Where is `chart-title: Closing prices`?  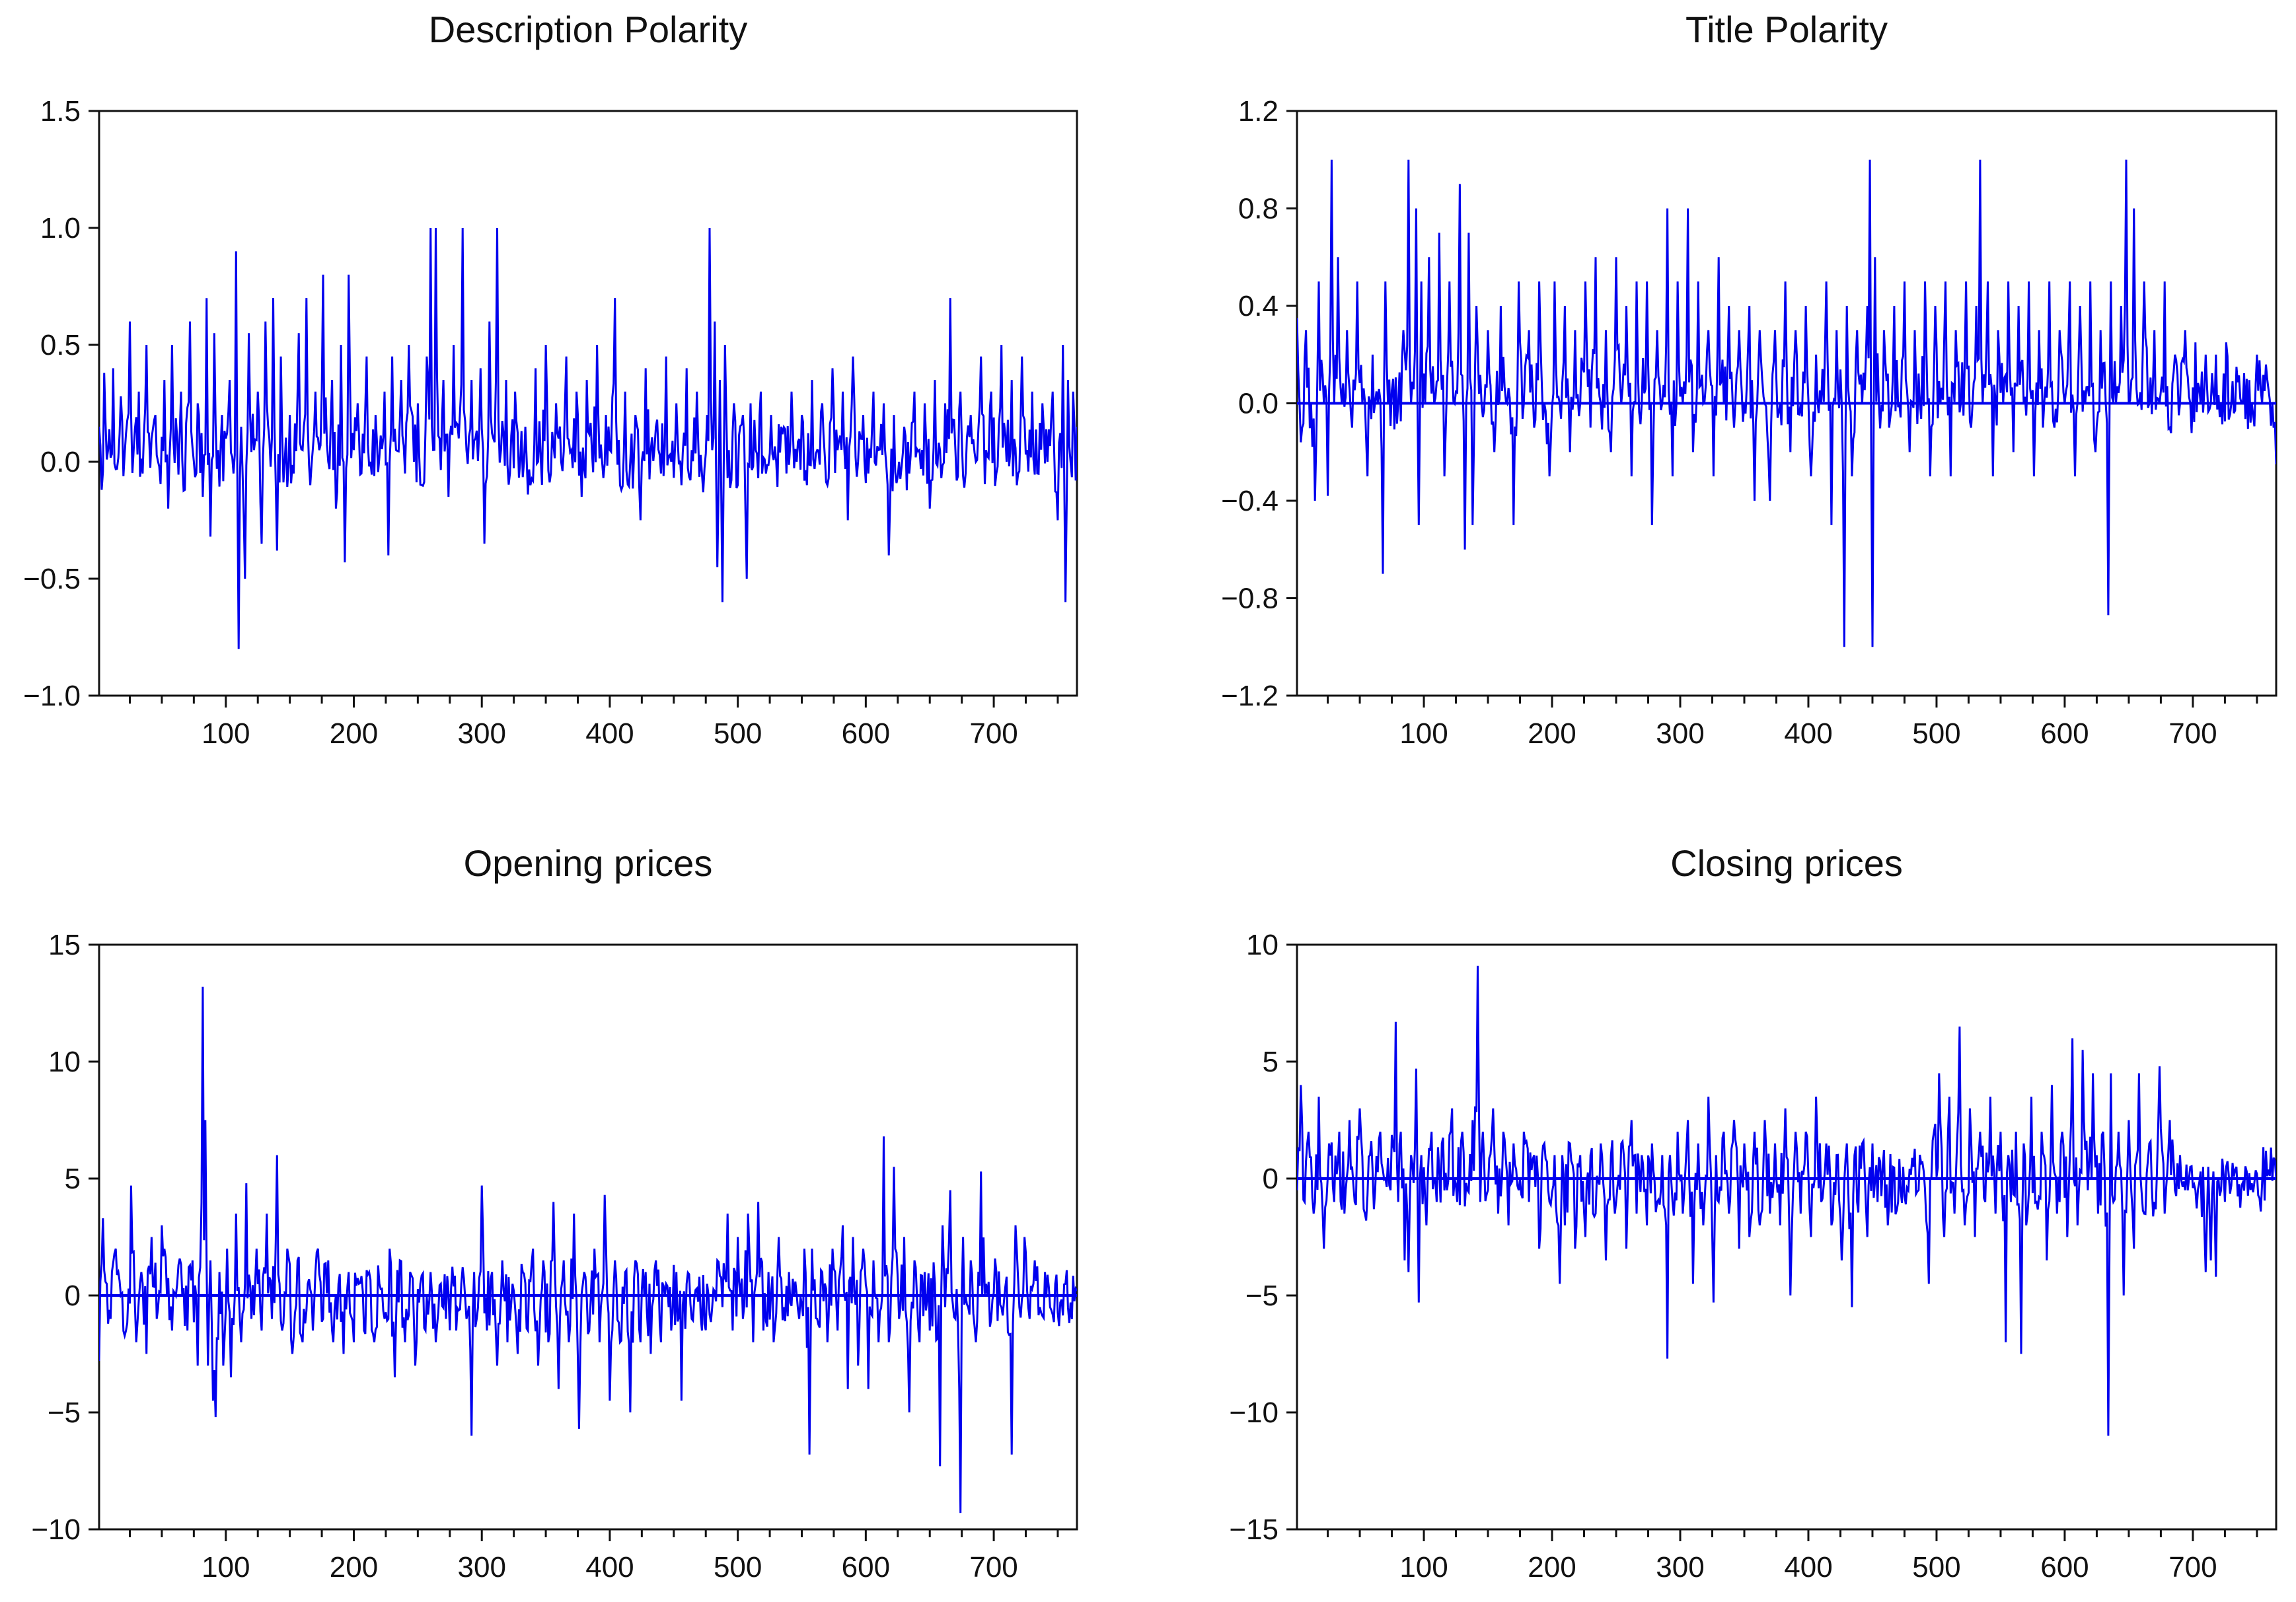
chart-title: Closing prices is located at coordinates (1786, 863).